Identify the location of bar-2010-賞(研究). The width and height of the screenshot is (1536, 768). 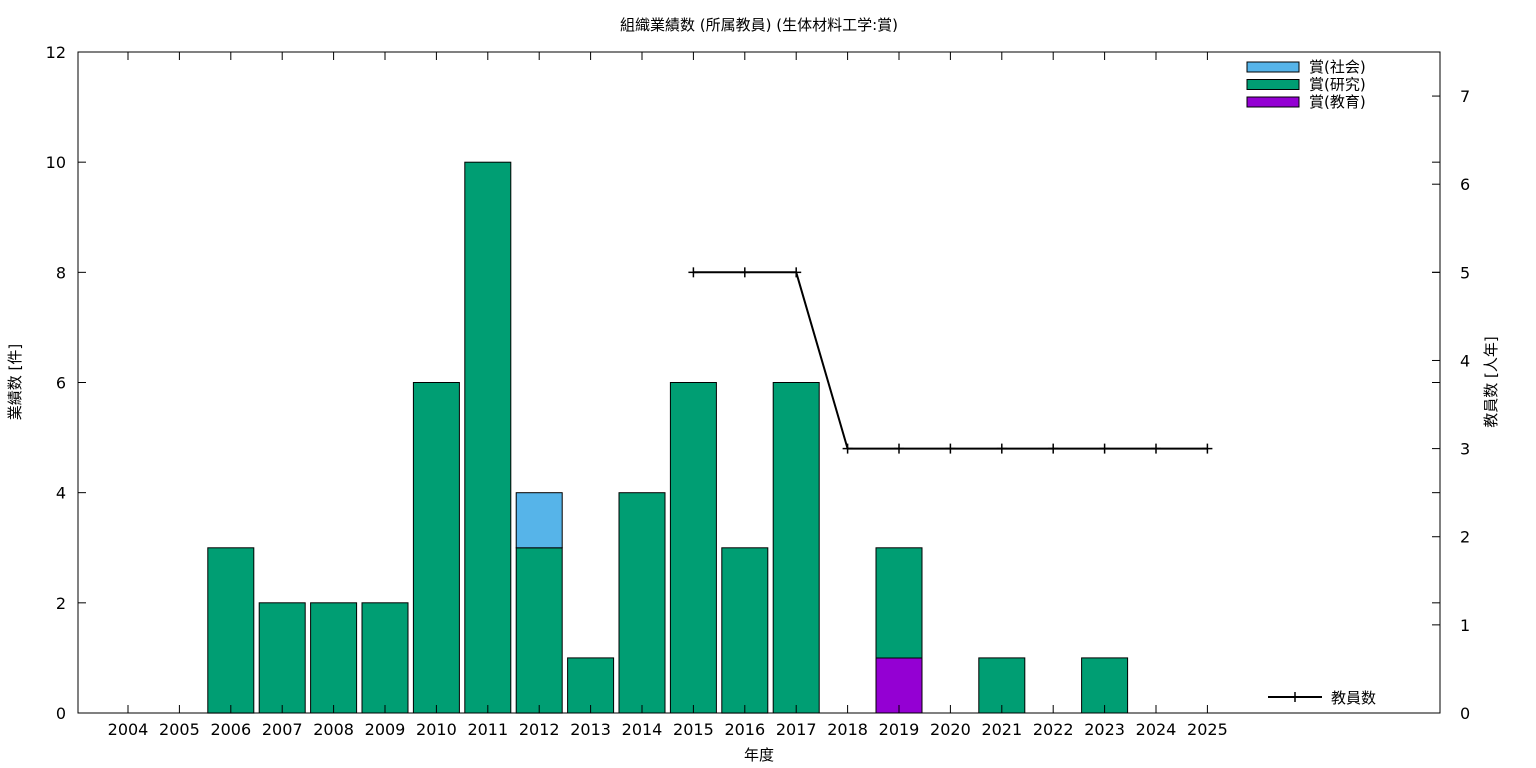
(436, 548).